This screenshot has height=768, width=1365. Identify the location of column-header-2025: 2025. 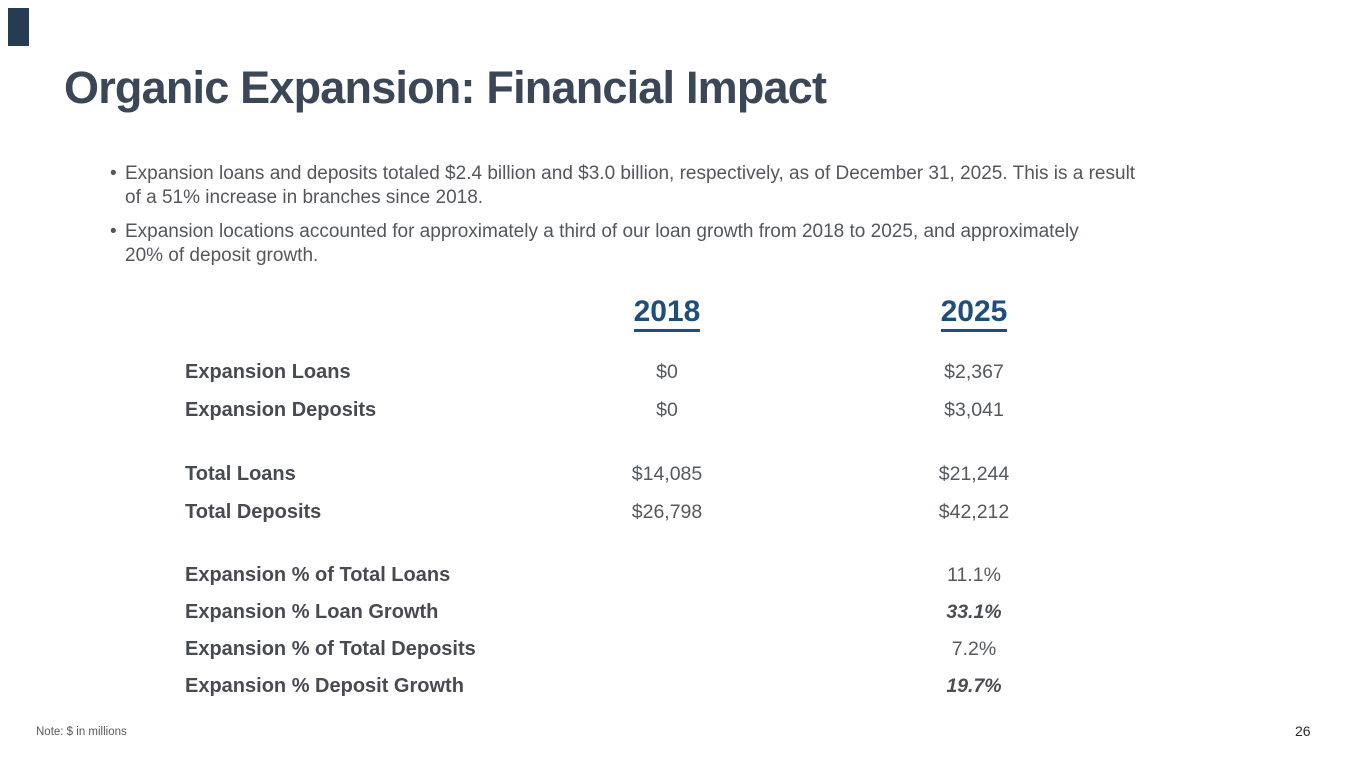
(974, 313).